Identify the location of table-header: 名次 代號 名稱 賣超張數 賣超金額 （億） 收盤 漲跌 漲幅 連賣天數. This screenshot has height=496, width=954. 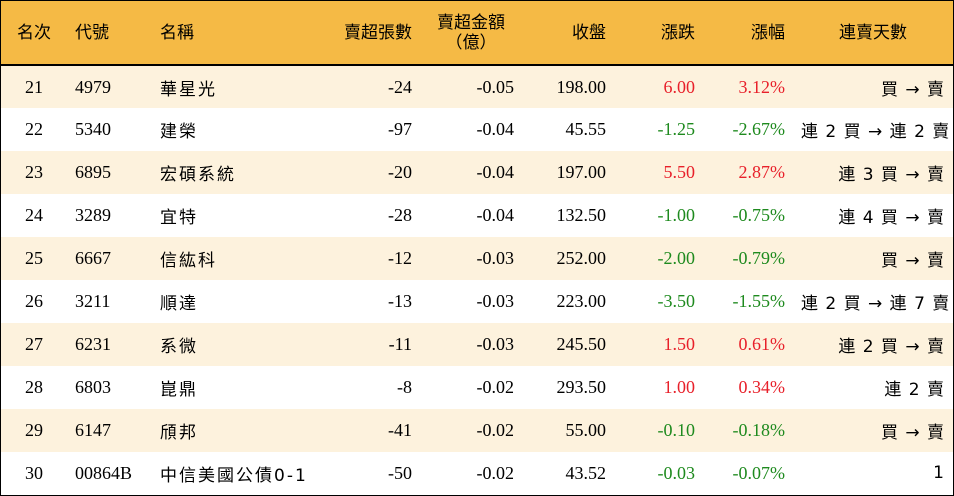
(477, 33).